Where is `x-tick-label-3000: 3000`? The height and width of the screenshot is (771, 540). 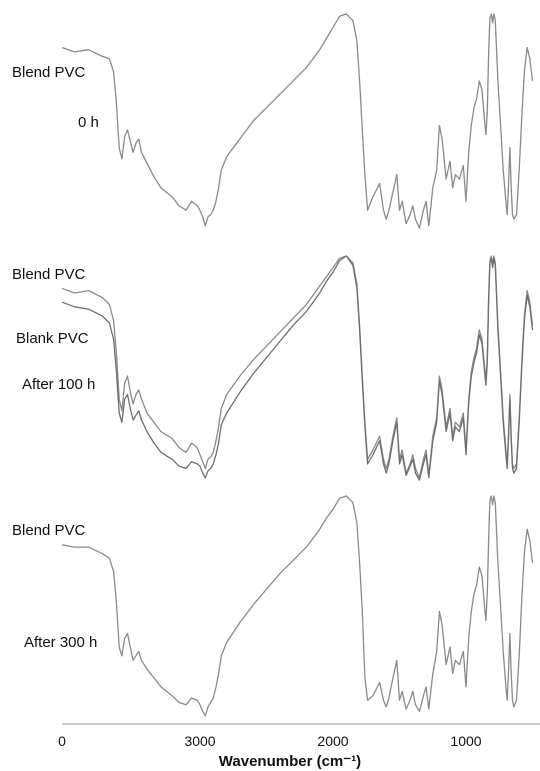
x-tick-label-3000: 3000 is located at coordinates (199, 741).